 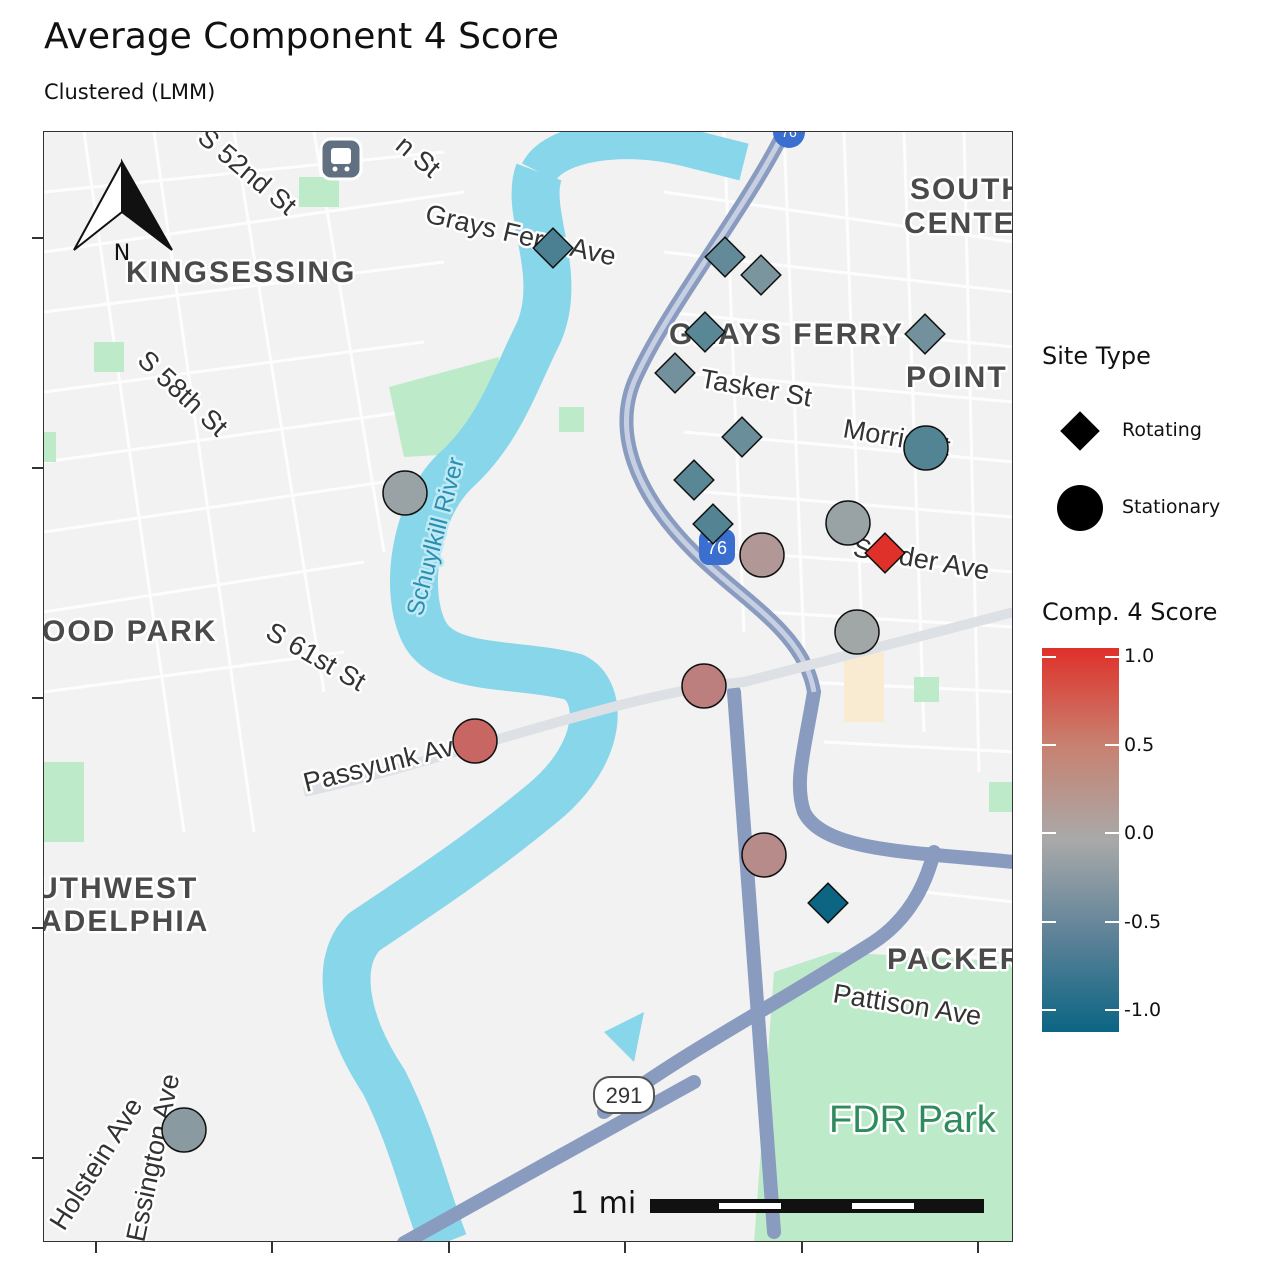 What do you see at coordinates (1143, 1010) in the screenshot?
I see `colorbar-tick-neg-1: -1.0` at bounding box center [1143, 1010].